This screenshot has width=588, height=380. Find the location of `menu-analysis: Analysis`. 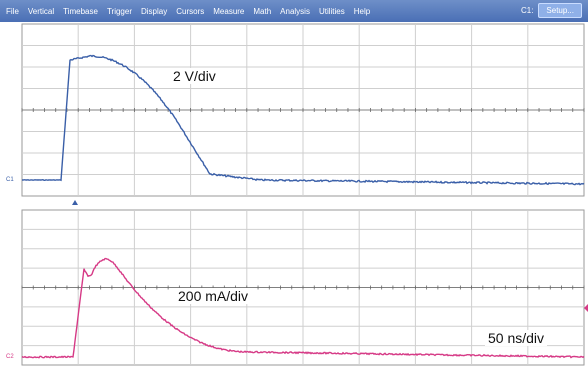

menu-analysis: Analysis is located at coordinates (295, 11).